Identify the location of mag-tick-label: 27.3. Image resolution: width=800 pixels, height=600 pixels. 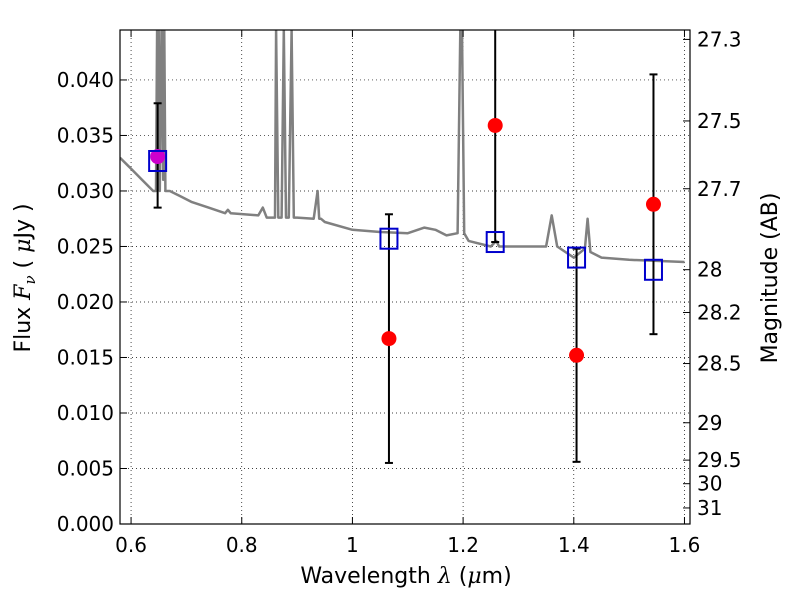
(719, 39).